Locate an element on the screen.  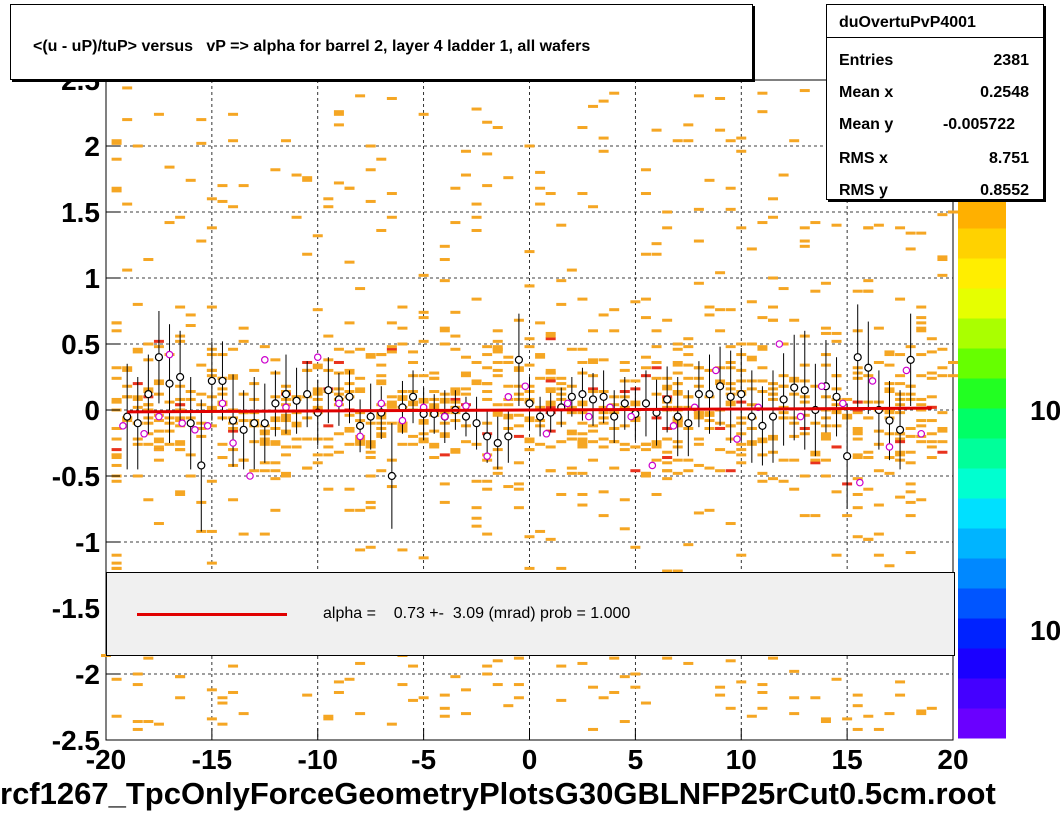
x-tick-label: -15 is located at coordinates (212, 759).